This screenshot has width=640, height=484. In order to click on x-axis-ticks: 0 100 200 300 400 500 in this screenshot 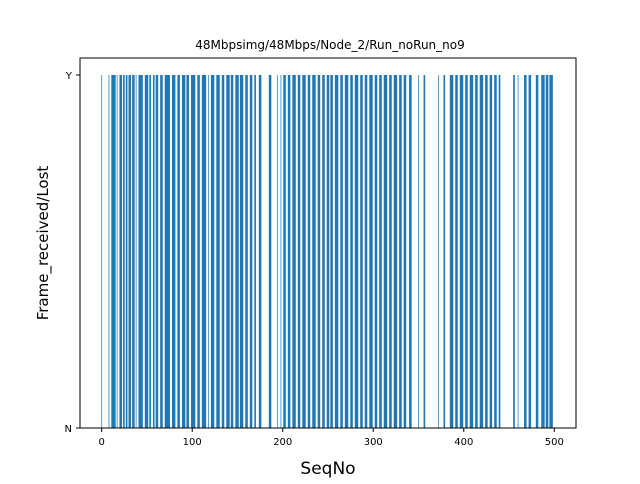, I will do `click(331, 438)`.